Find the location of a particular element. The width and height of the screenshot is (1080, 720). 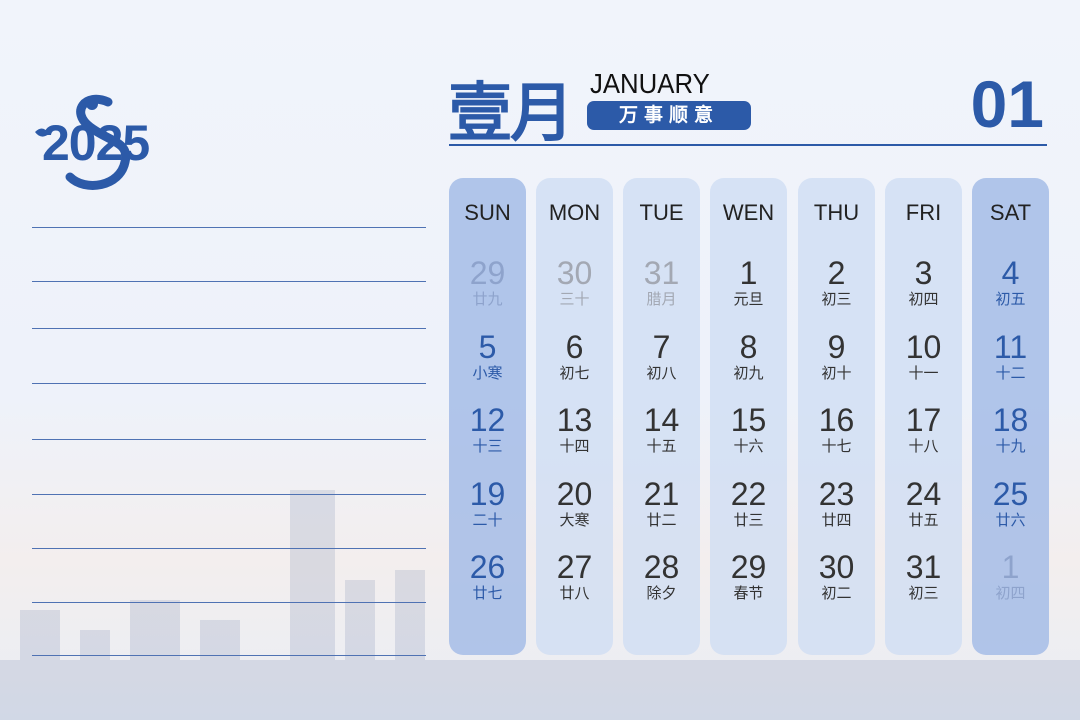

logo-2025: 2025 is located at coordinates (105, 144).